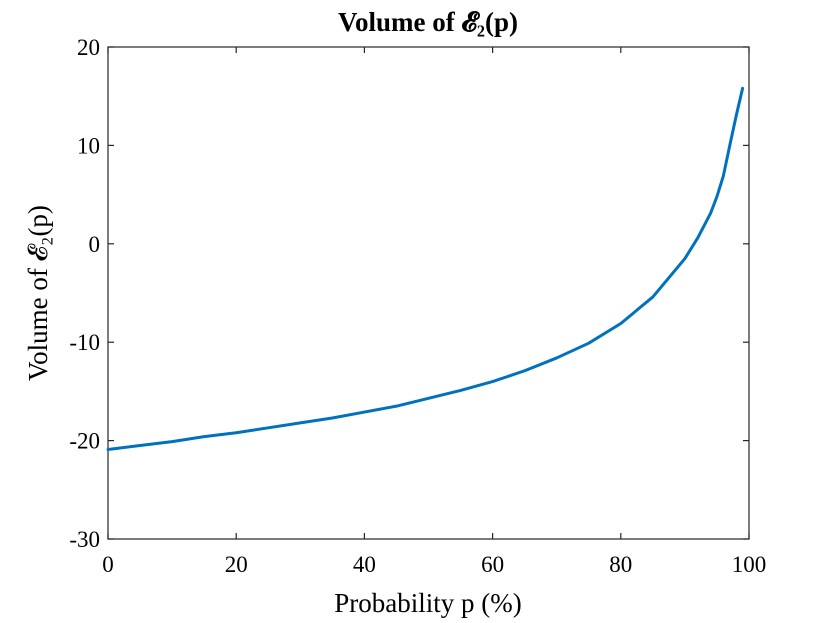  What do you see at coordinates (620, 564) in the screenshot?
I see `x-tick-label: 80` at bounding box center [620, 564].